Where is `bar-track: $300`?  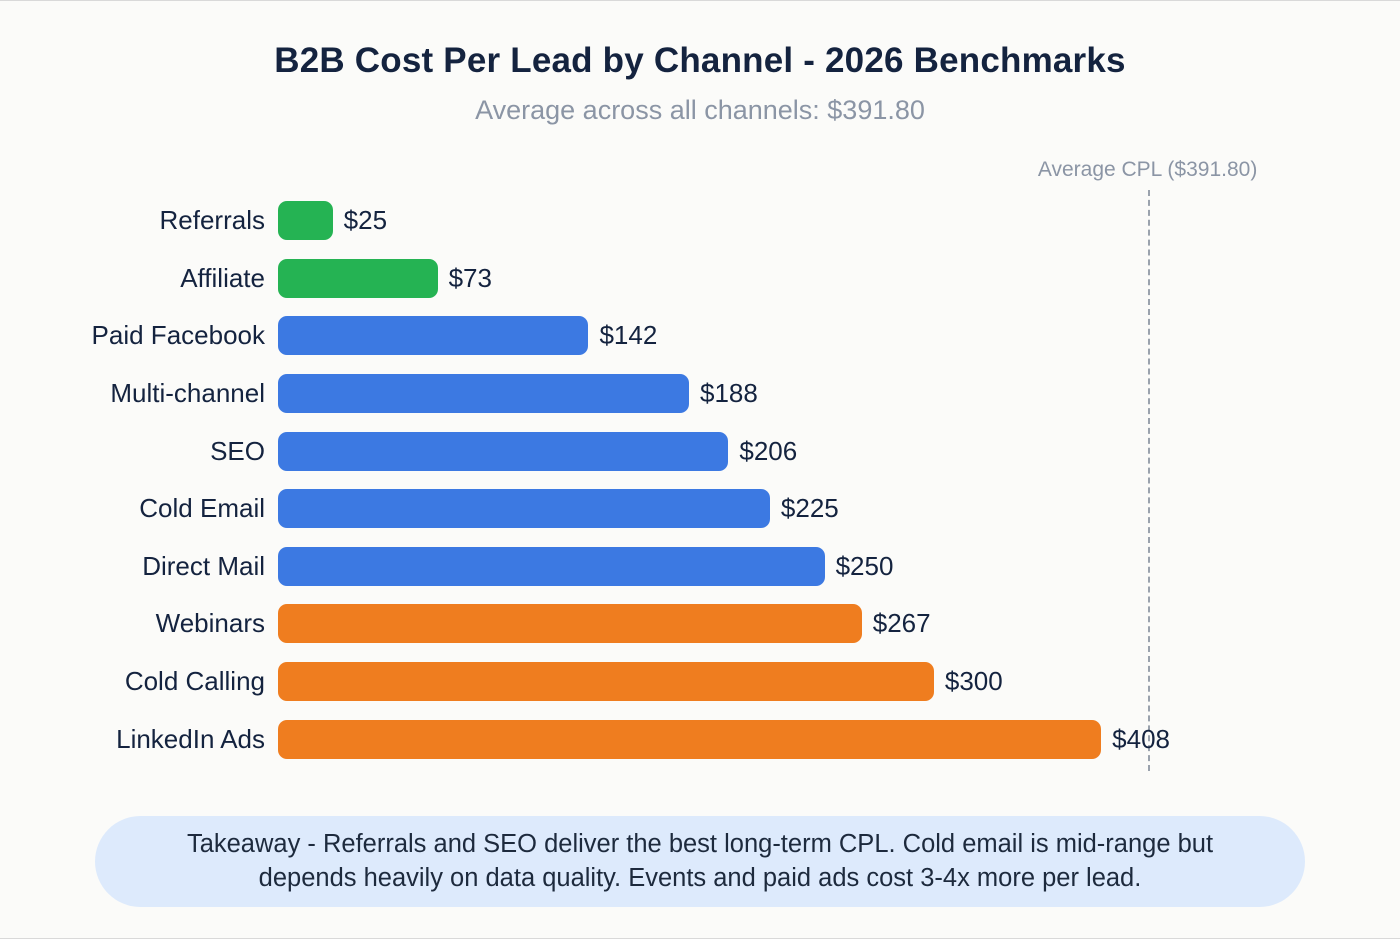
bar-track: $300 is located at coordinates (724, 682).